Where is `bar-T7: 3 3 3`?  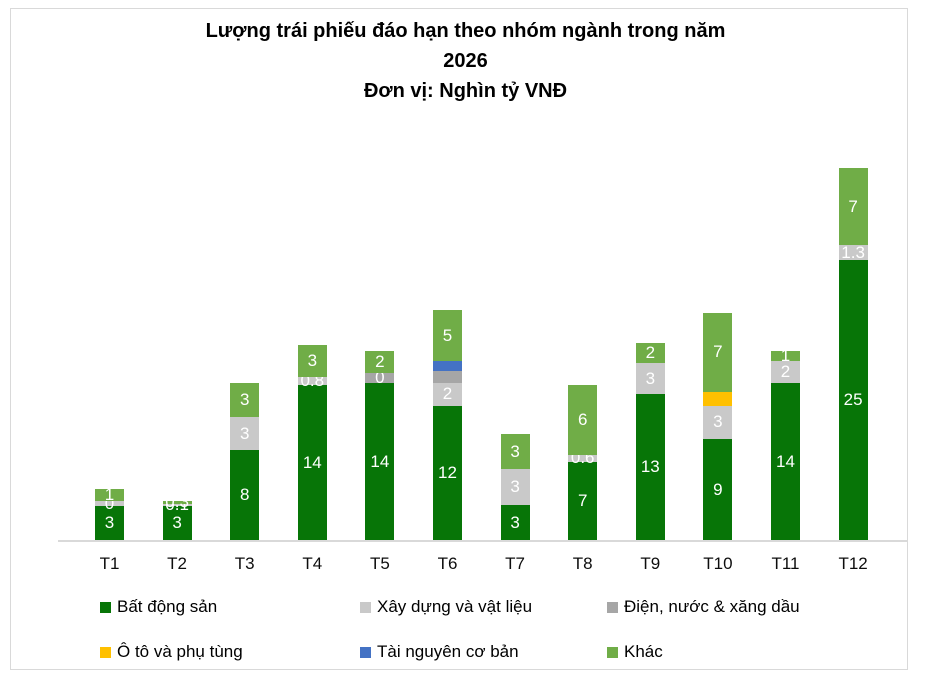
bar-T7: 3 3 3 is located at coordinates (515, 486).